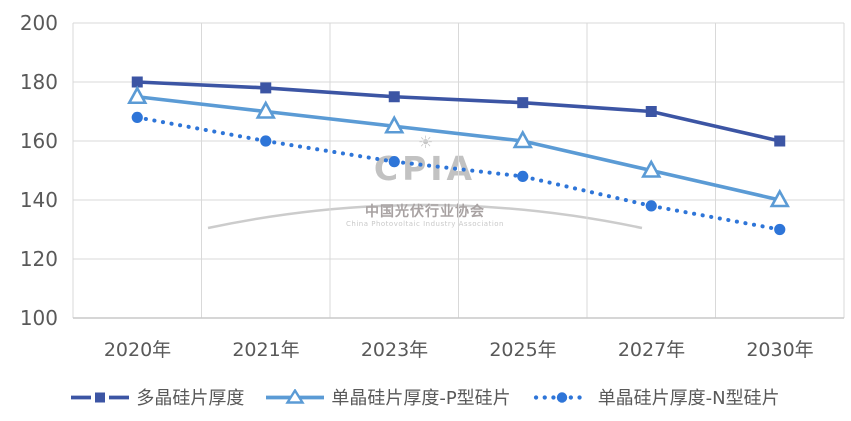 The height and width of the screenshot is (421, 851). I want to click on legend-dotted-circle-icon, so click(561, 397).